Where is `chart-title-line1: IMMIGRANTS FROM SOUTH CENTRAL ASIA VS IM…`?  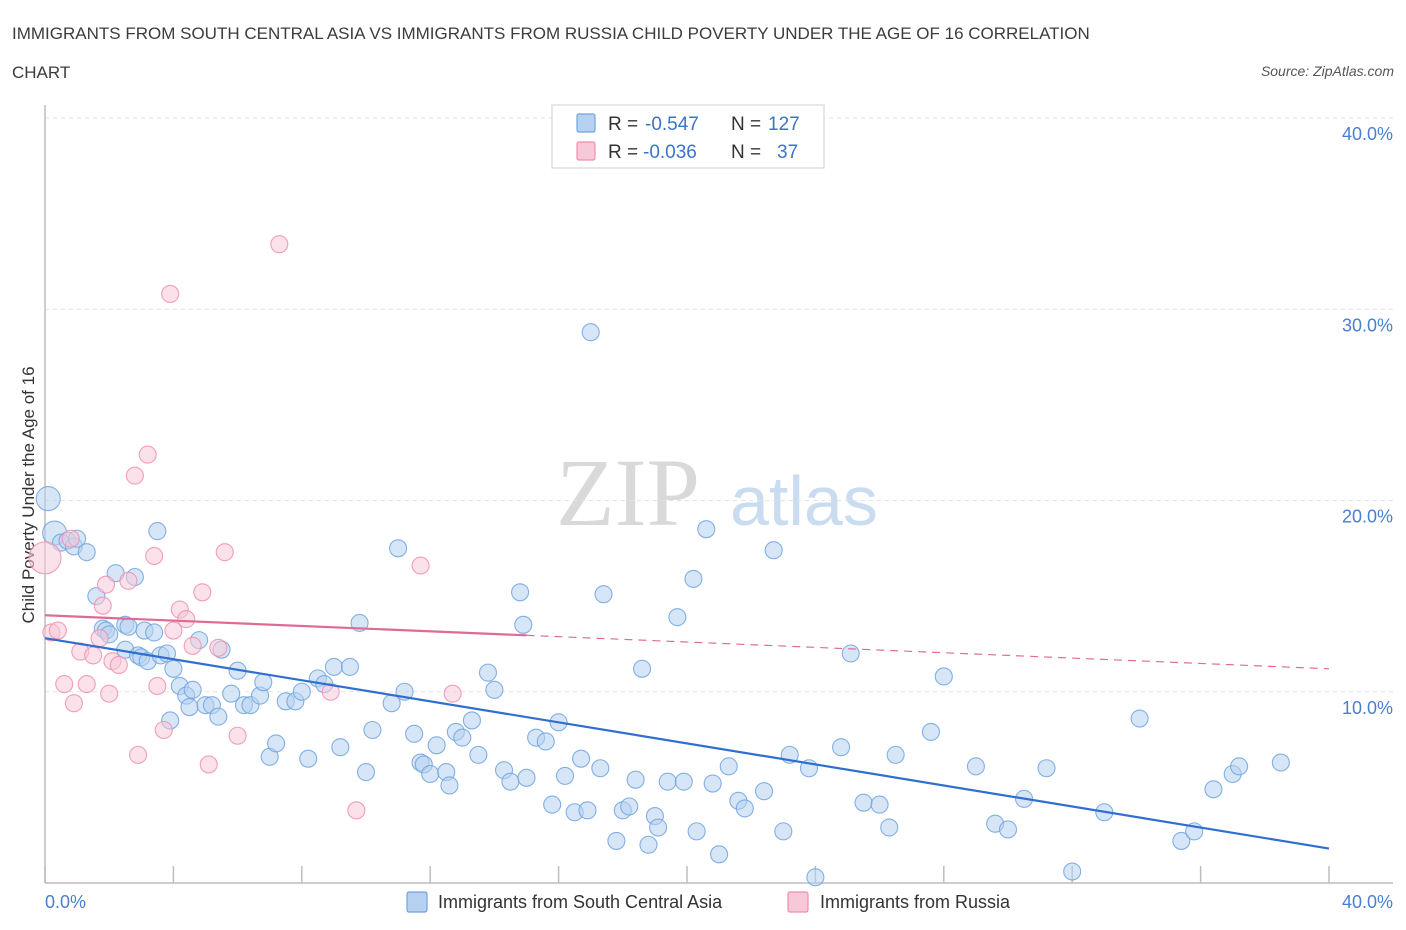 chart-title-line1: IMMIGRANTS FROM SOUTH CENTRAL ASIA VS IM… is located at coordinates (551, 33).